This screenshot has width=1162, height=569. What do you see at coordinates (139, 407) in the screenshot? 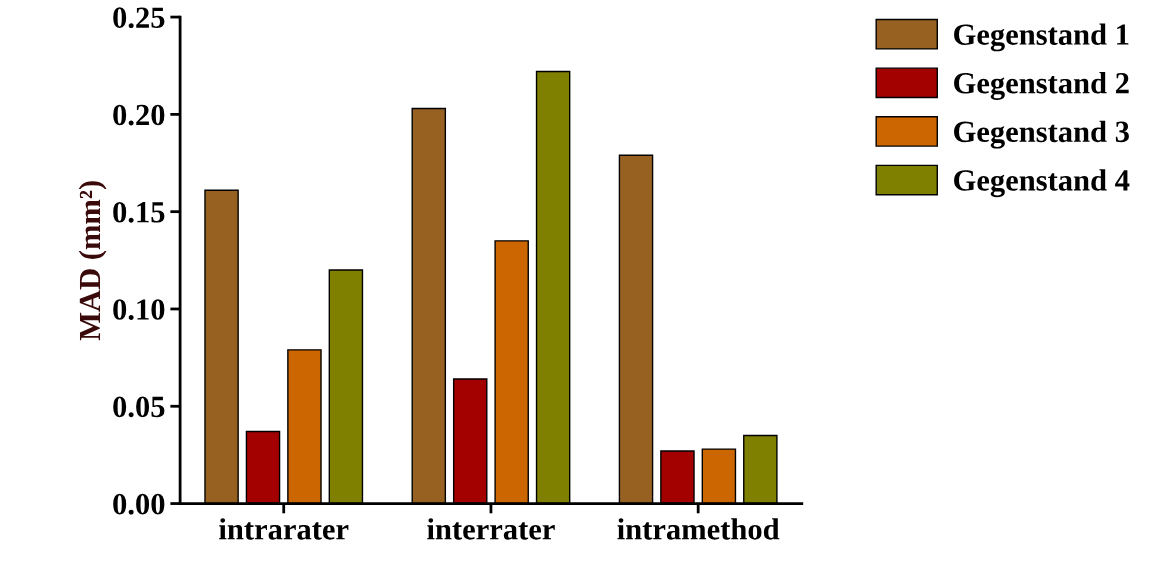
I see `y-tick-label: 0.05` at bounding box center [139, 407].